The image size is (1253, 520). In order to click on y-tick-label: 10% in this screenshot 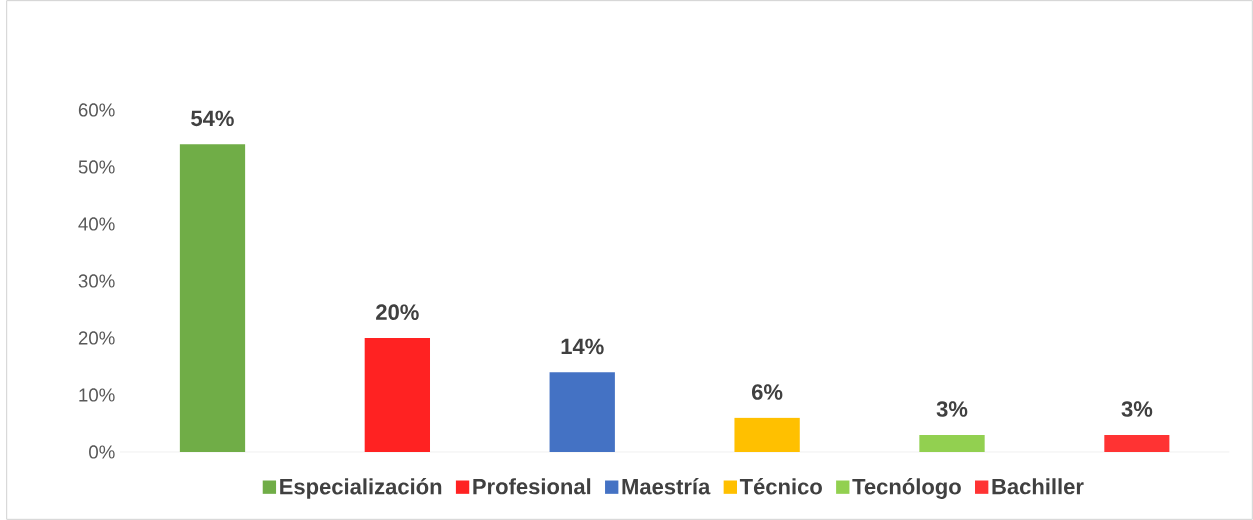, I will do `click(97, 395)`.